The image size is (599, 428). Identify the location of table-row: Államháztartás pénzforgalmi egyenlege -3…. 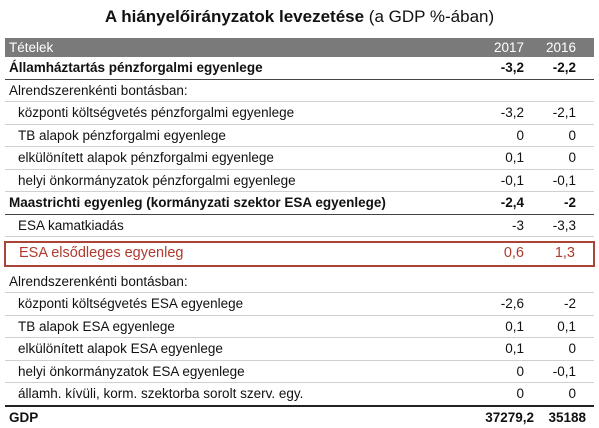
(299, 68).